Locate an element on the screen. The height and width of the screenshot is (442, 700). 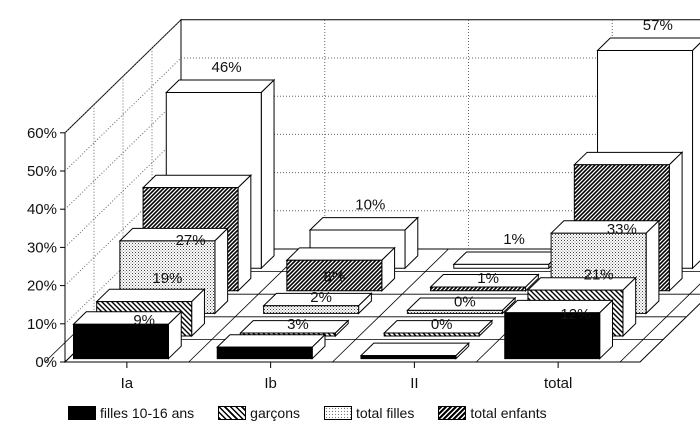
data-label: 8% is located at coordinates (334, 277).